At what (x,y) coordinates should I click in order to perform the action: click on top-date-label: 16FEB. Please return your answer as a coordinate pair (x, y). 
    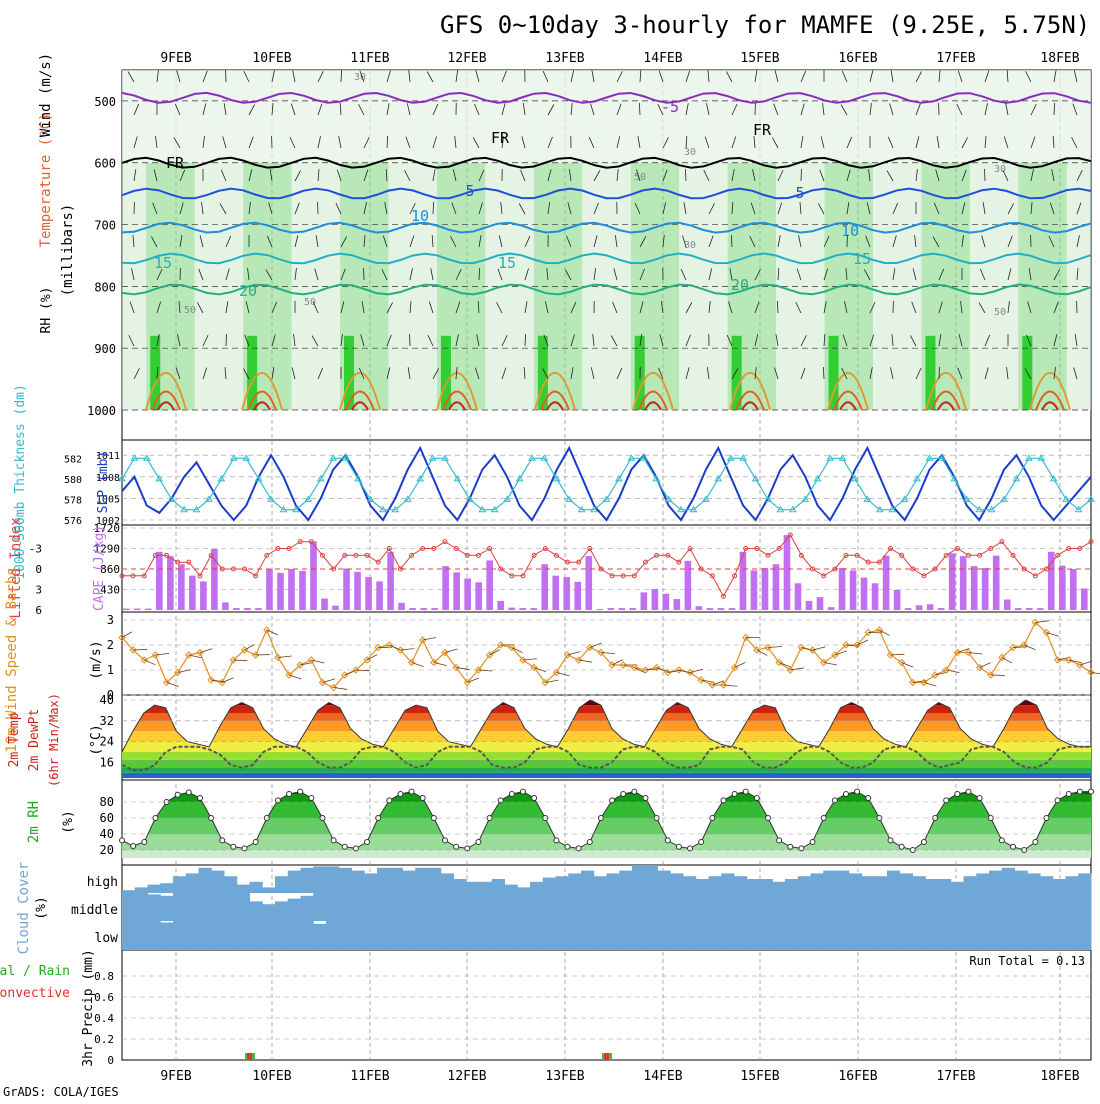
    Looking at the image, I should click on (857, 58).